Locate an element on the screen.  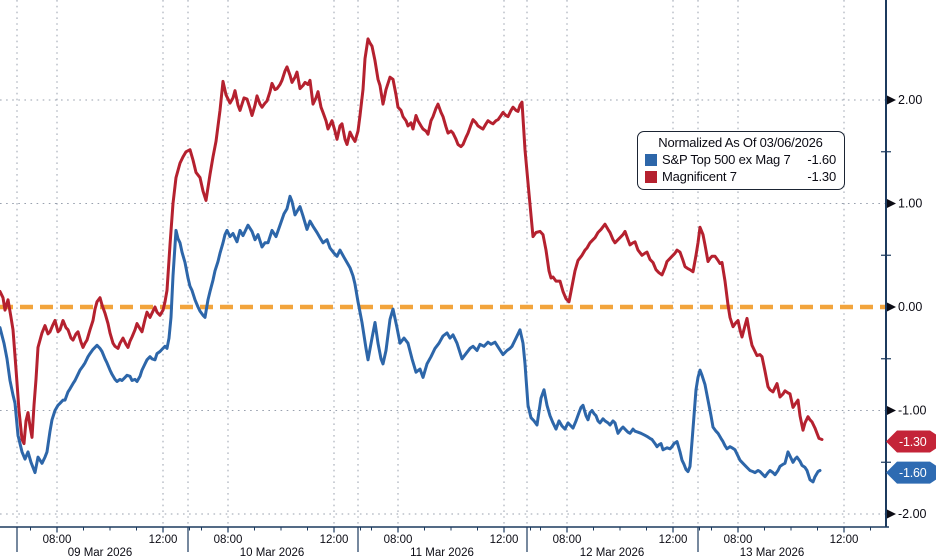
legend-label-sp500-ex-mag7: S&P Top 500 ex Mag 7 is located at coordinates (726, 159).